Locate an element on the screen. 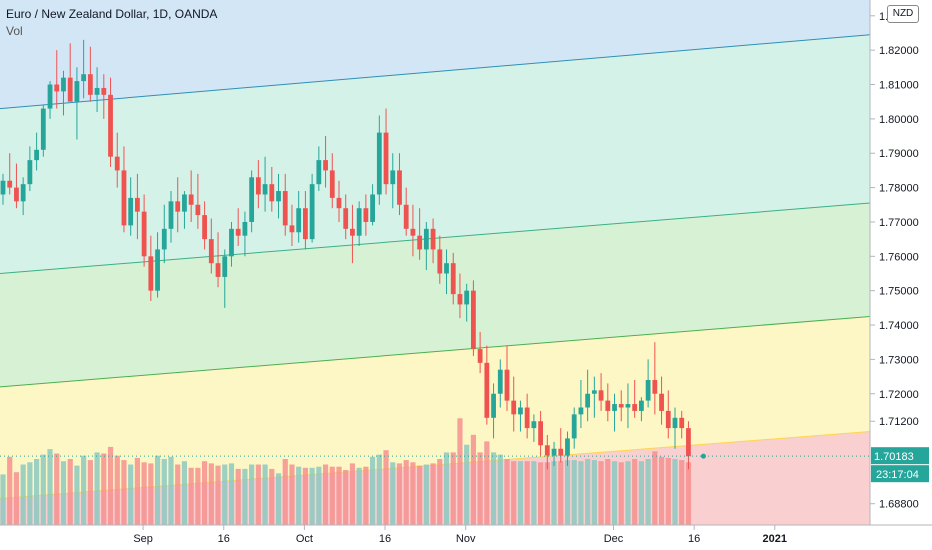 This screenshot has height=550, width=932. price-tick-label: 1.73000 is located at coordinates (899, 360).